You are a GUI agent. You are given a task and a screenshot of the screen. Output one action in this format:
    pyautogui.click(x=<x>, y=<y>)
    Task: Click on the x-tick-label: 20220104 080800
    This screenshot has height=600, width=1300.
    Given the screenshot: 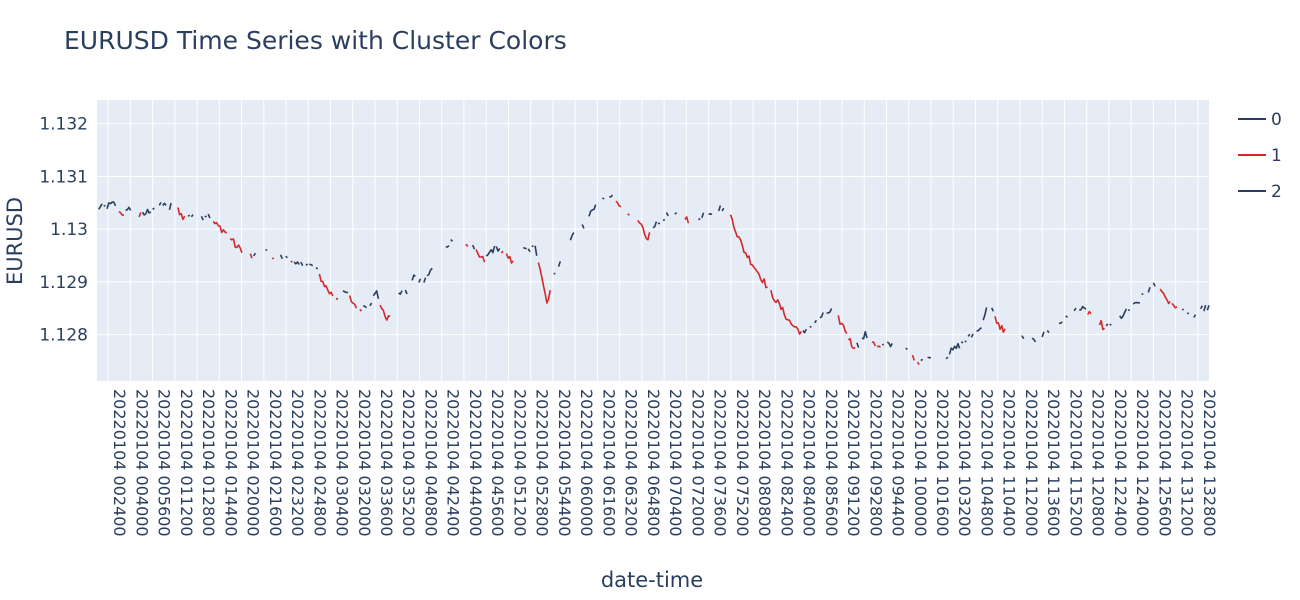 What is the action you would take?
    pyautogui.click(x=764, y=463)
    